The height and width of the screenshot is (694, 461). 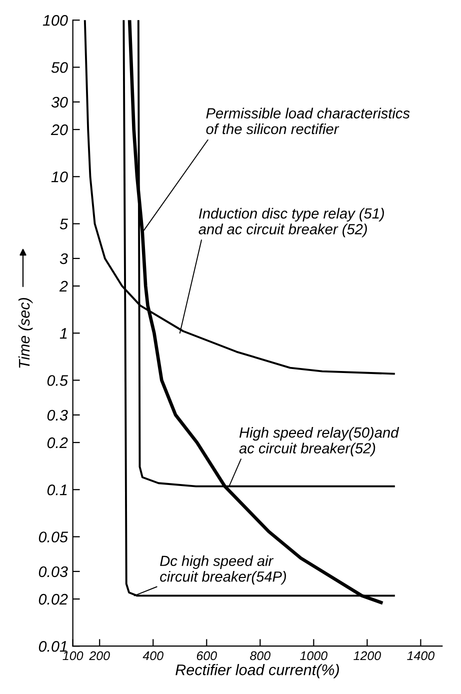 What do you see at coordinates (260, 655) in the screenshot?
I see `x-tick-label: 800` at bounding box center [260, 655].